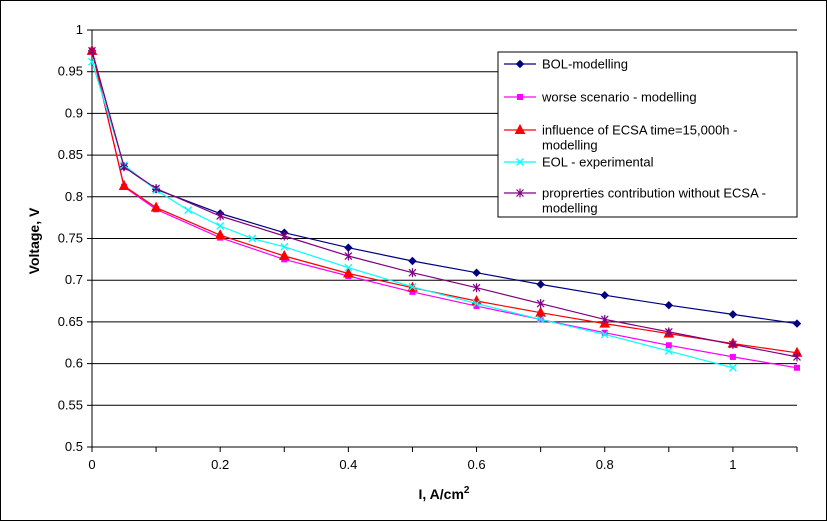  Describe the element at coordinates (477, 464) in the screenshot. I see `x-tick-label: 0.6` at that location.